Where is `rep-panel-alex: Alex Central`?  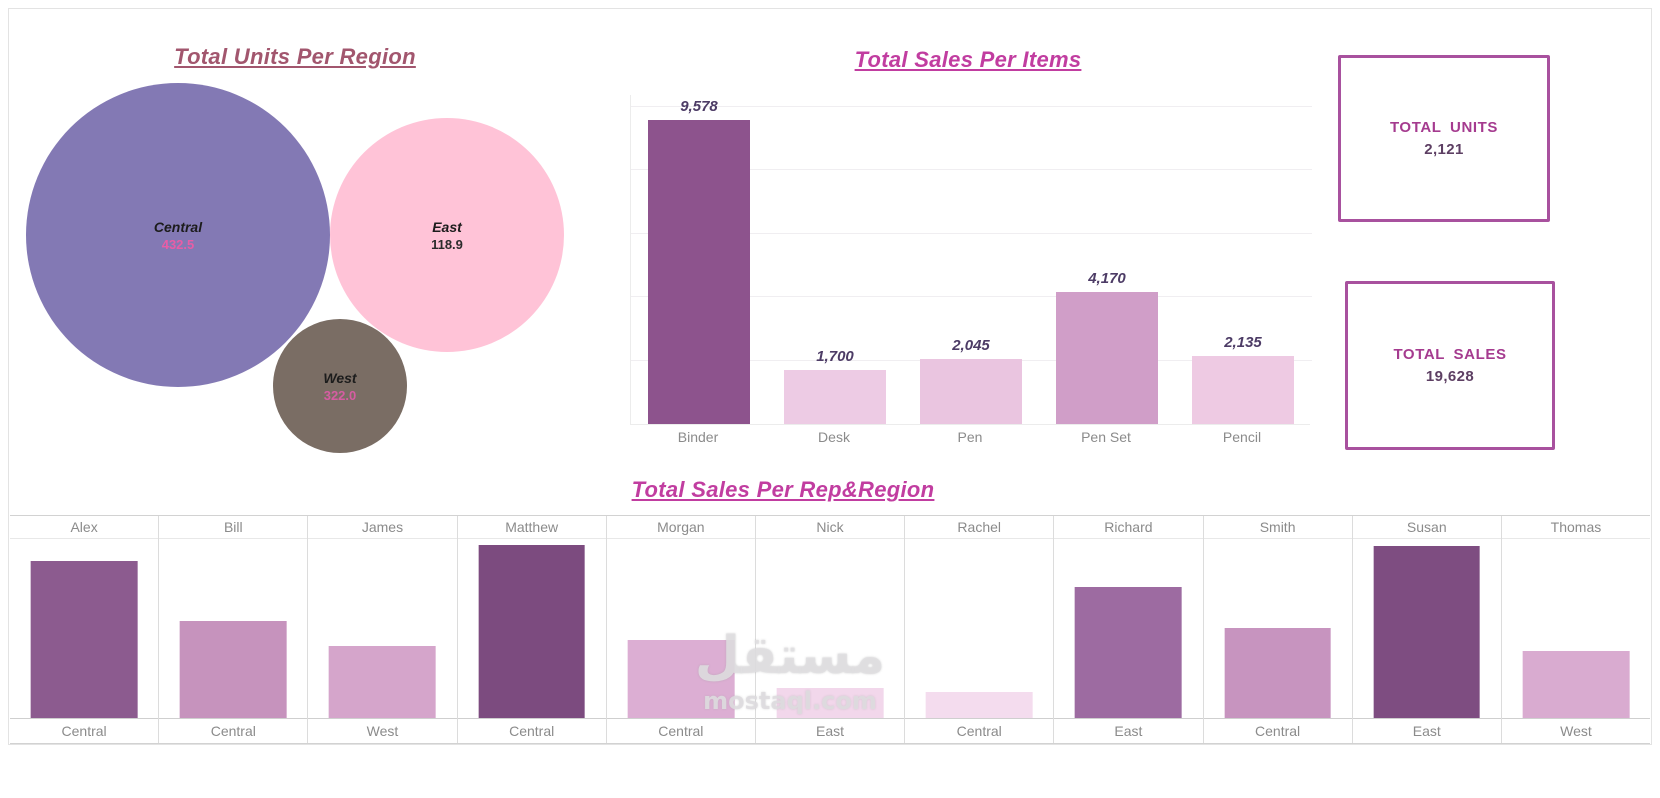
rep-panel-alex: Alex Central is located at coordinates (85, 629).